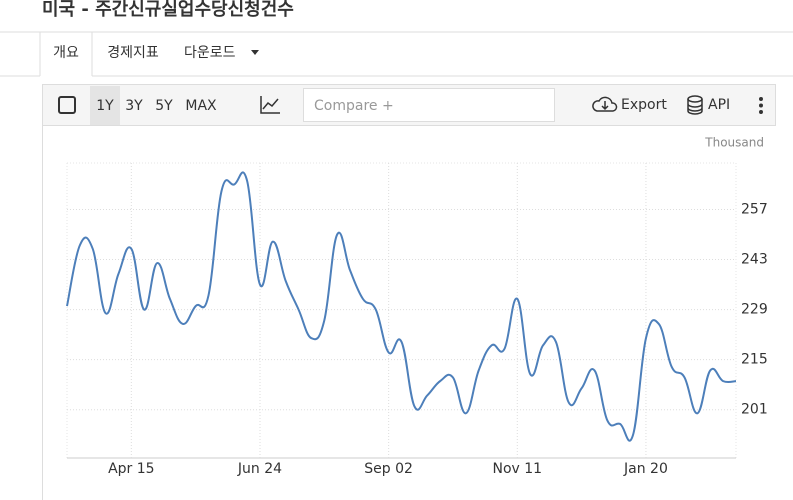 The height and width of the screenshot is (500, 793). What do you see at coordinates (644, 105) in the screenshot?
I see `export-button: Export` at bounding box center [644, 105].